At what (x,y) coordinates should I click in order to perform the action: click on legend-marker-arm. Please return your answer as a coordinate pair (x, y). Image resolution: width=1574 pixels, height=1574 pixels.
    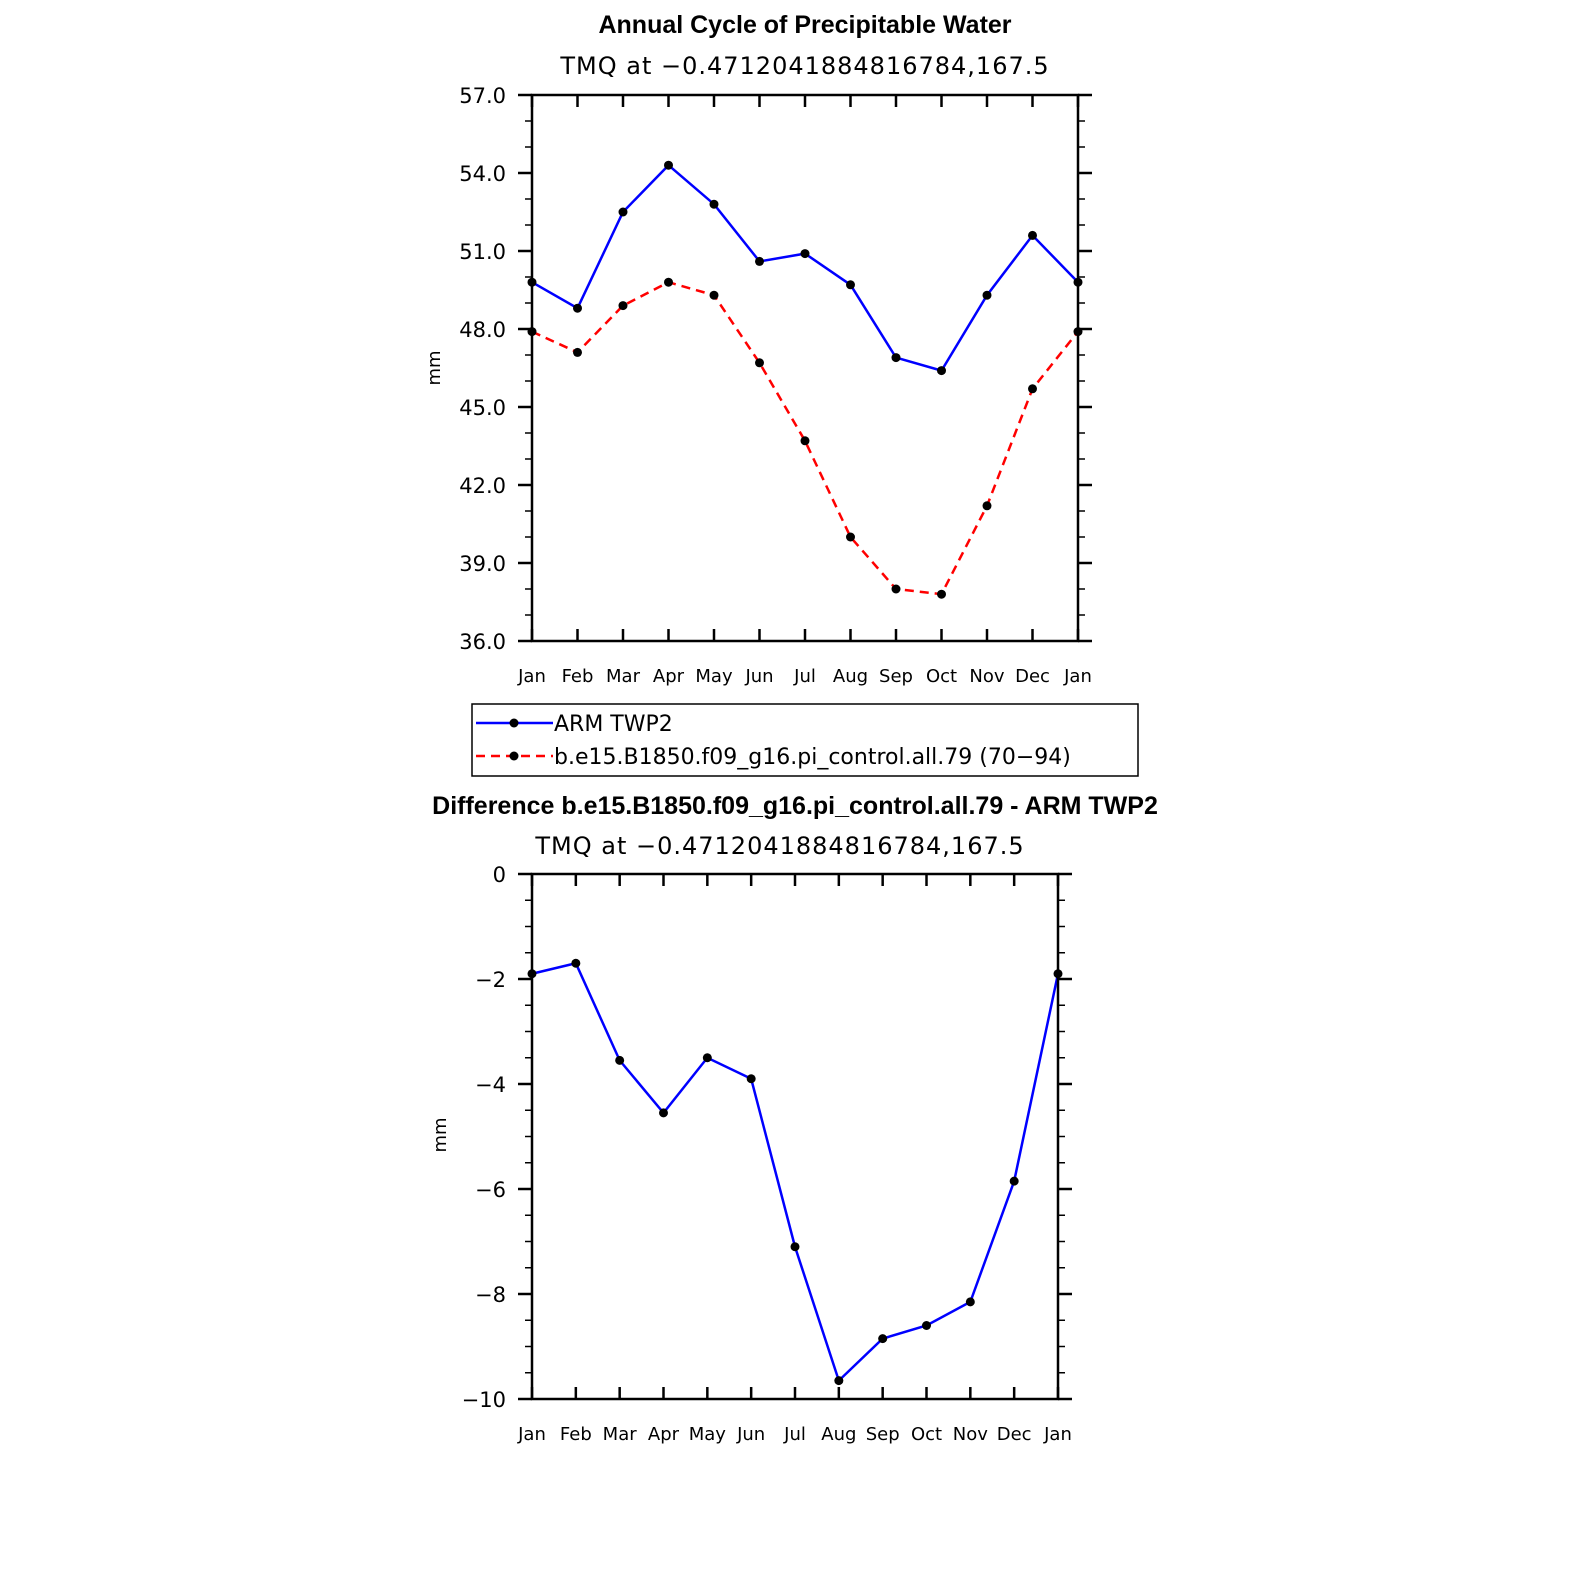
    Looking at the image, I should click on (514, 723).